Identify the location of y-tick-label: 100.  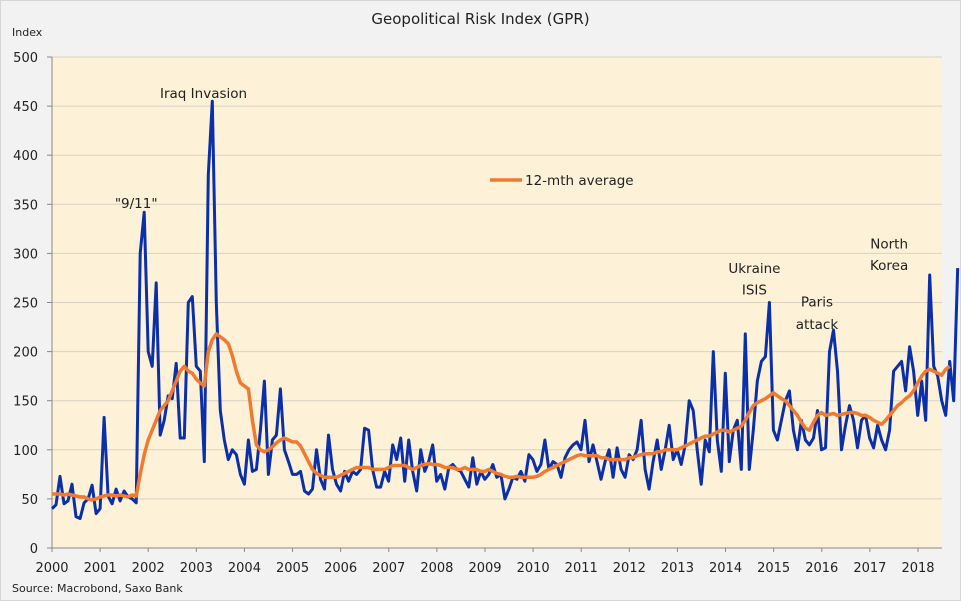
(25, 451).